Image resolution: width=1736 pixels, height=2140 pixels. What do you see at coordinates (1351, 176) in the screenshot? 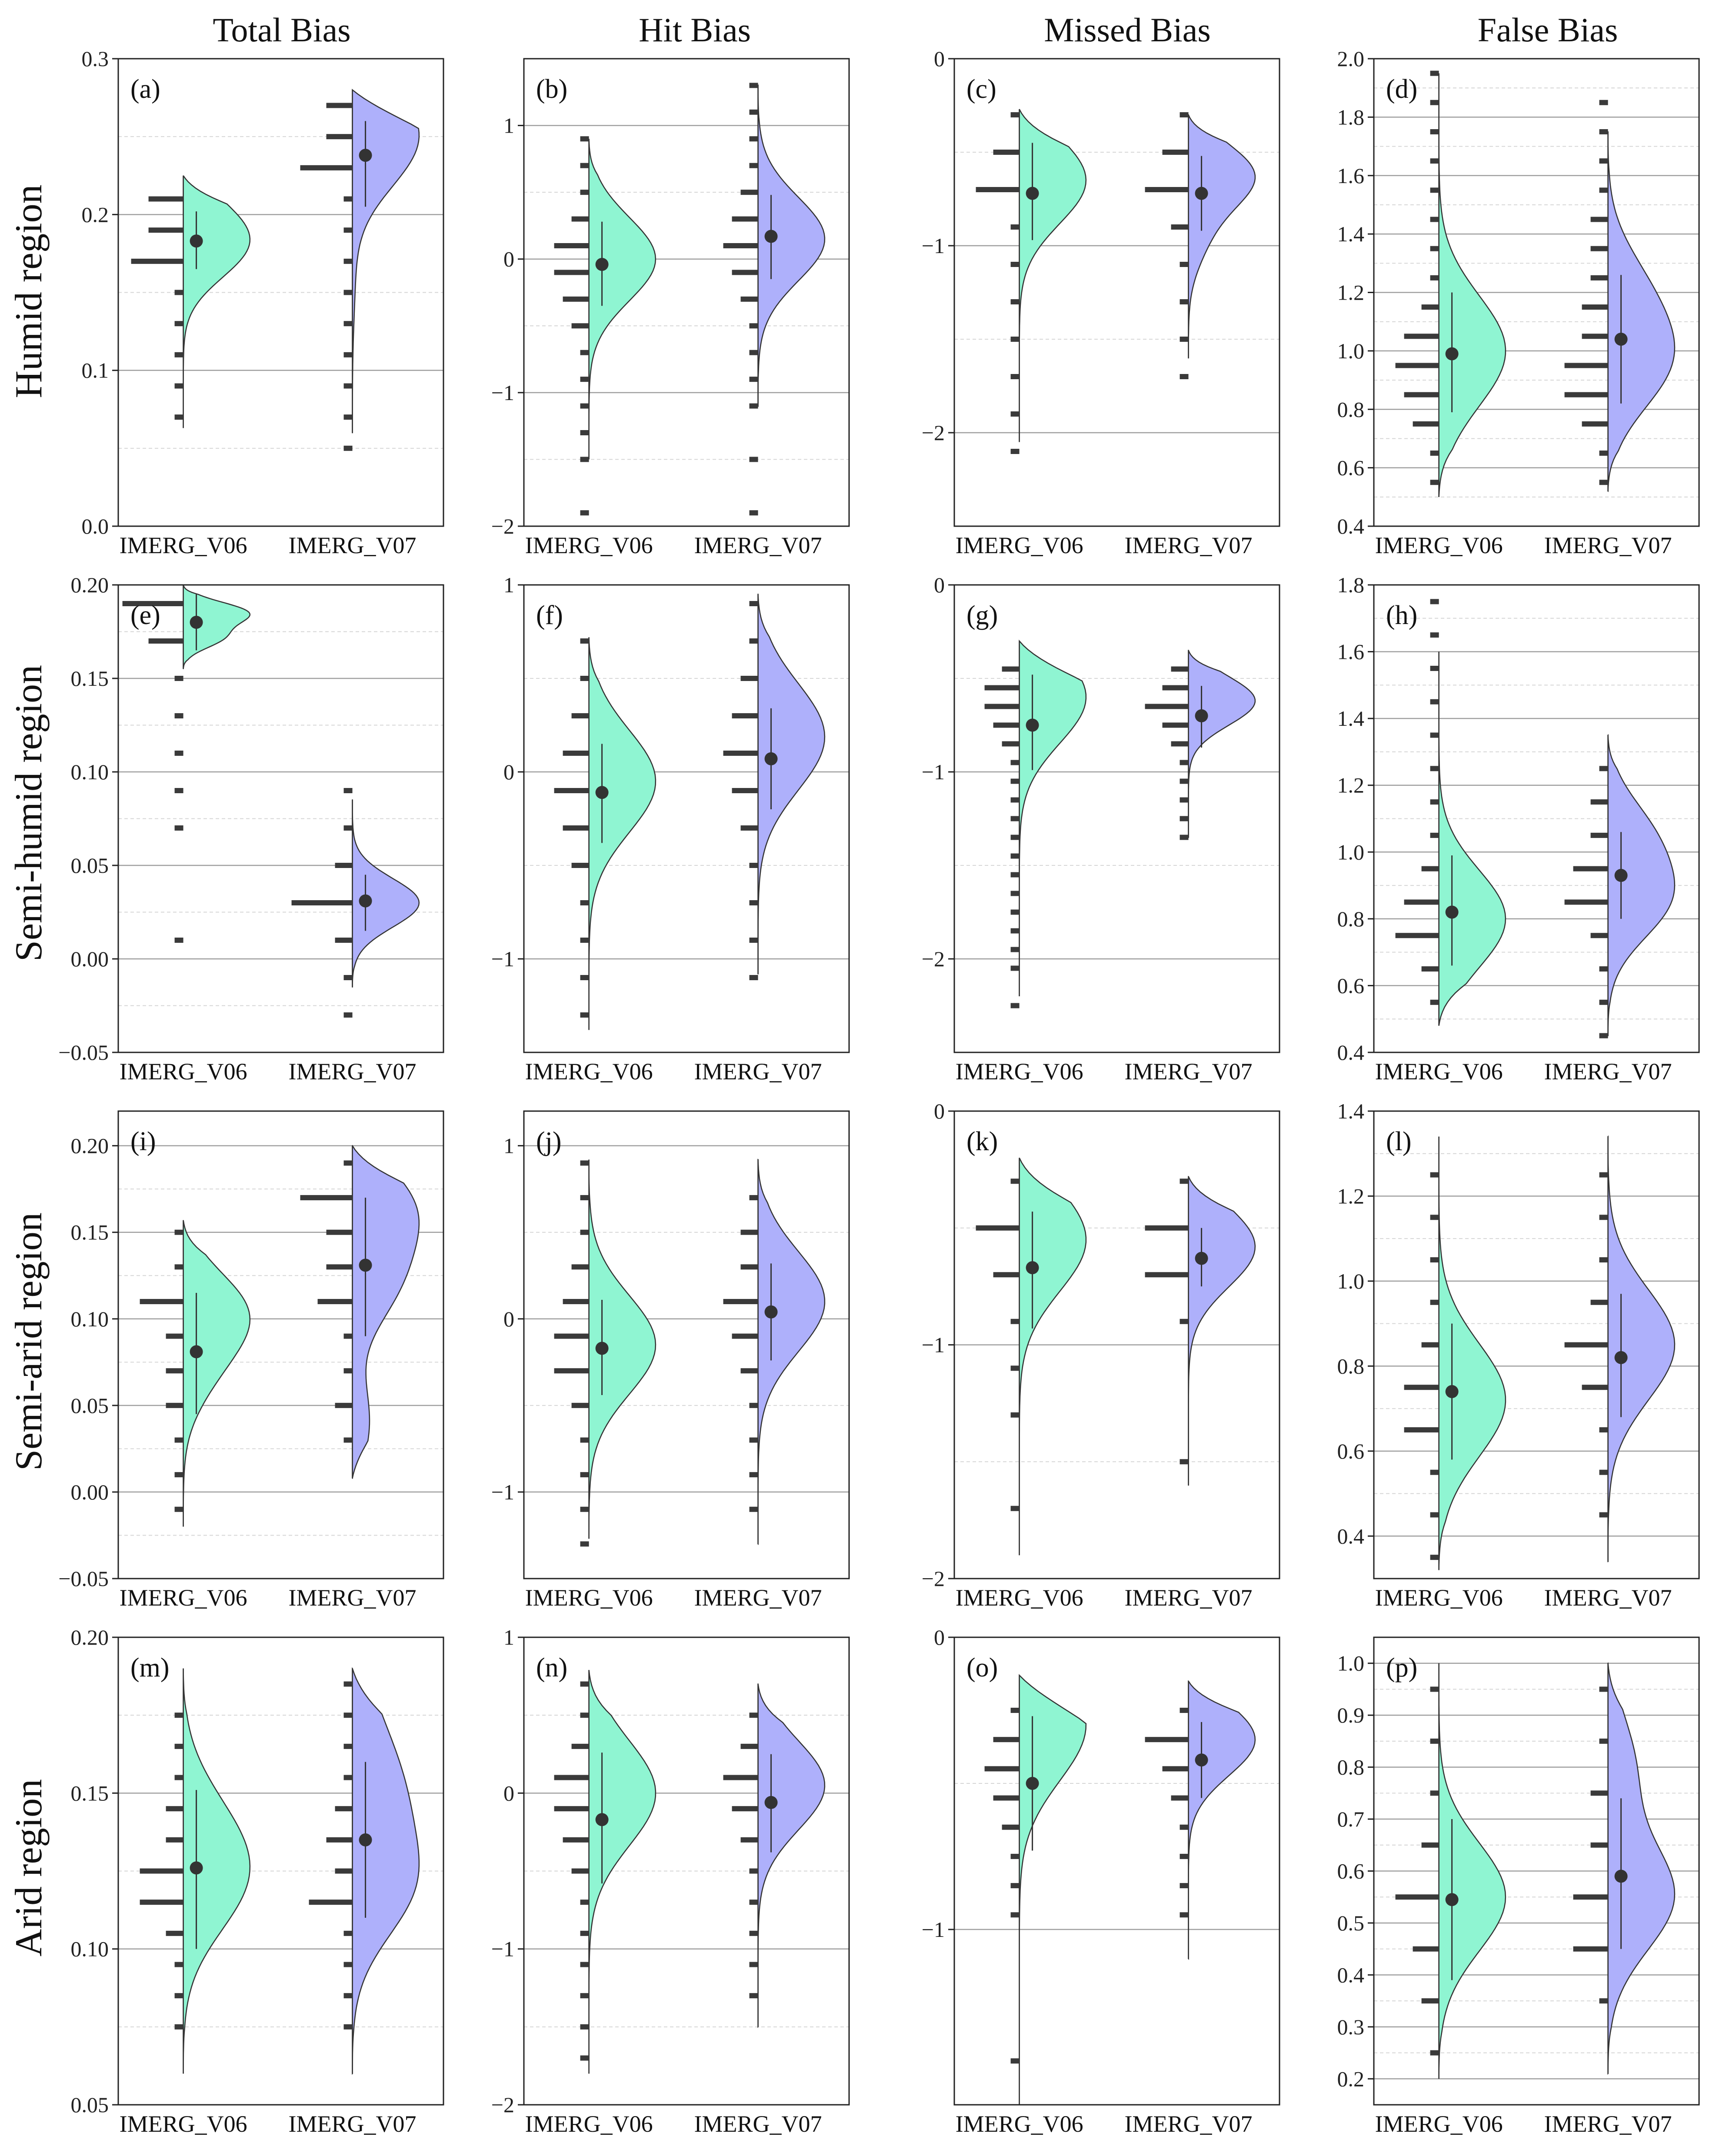
I see `y-tick-label: 1.6` at bounding box center [1351, 176].